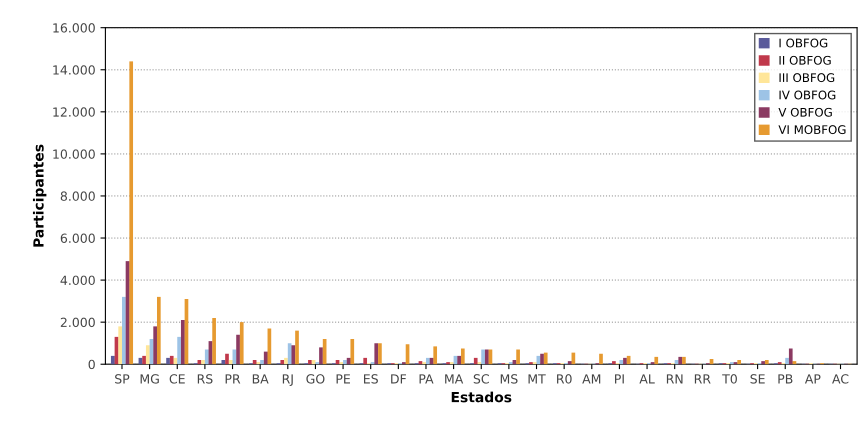 Image resolution: width=864 pixels, height=426 pixels. I want to click on x-tick-label: MG, so click(149, 379).